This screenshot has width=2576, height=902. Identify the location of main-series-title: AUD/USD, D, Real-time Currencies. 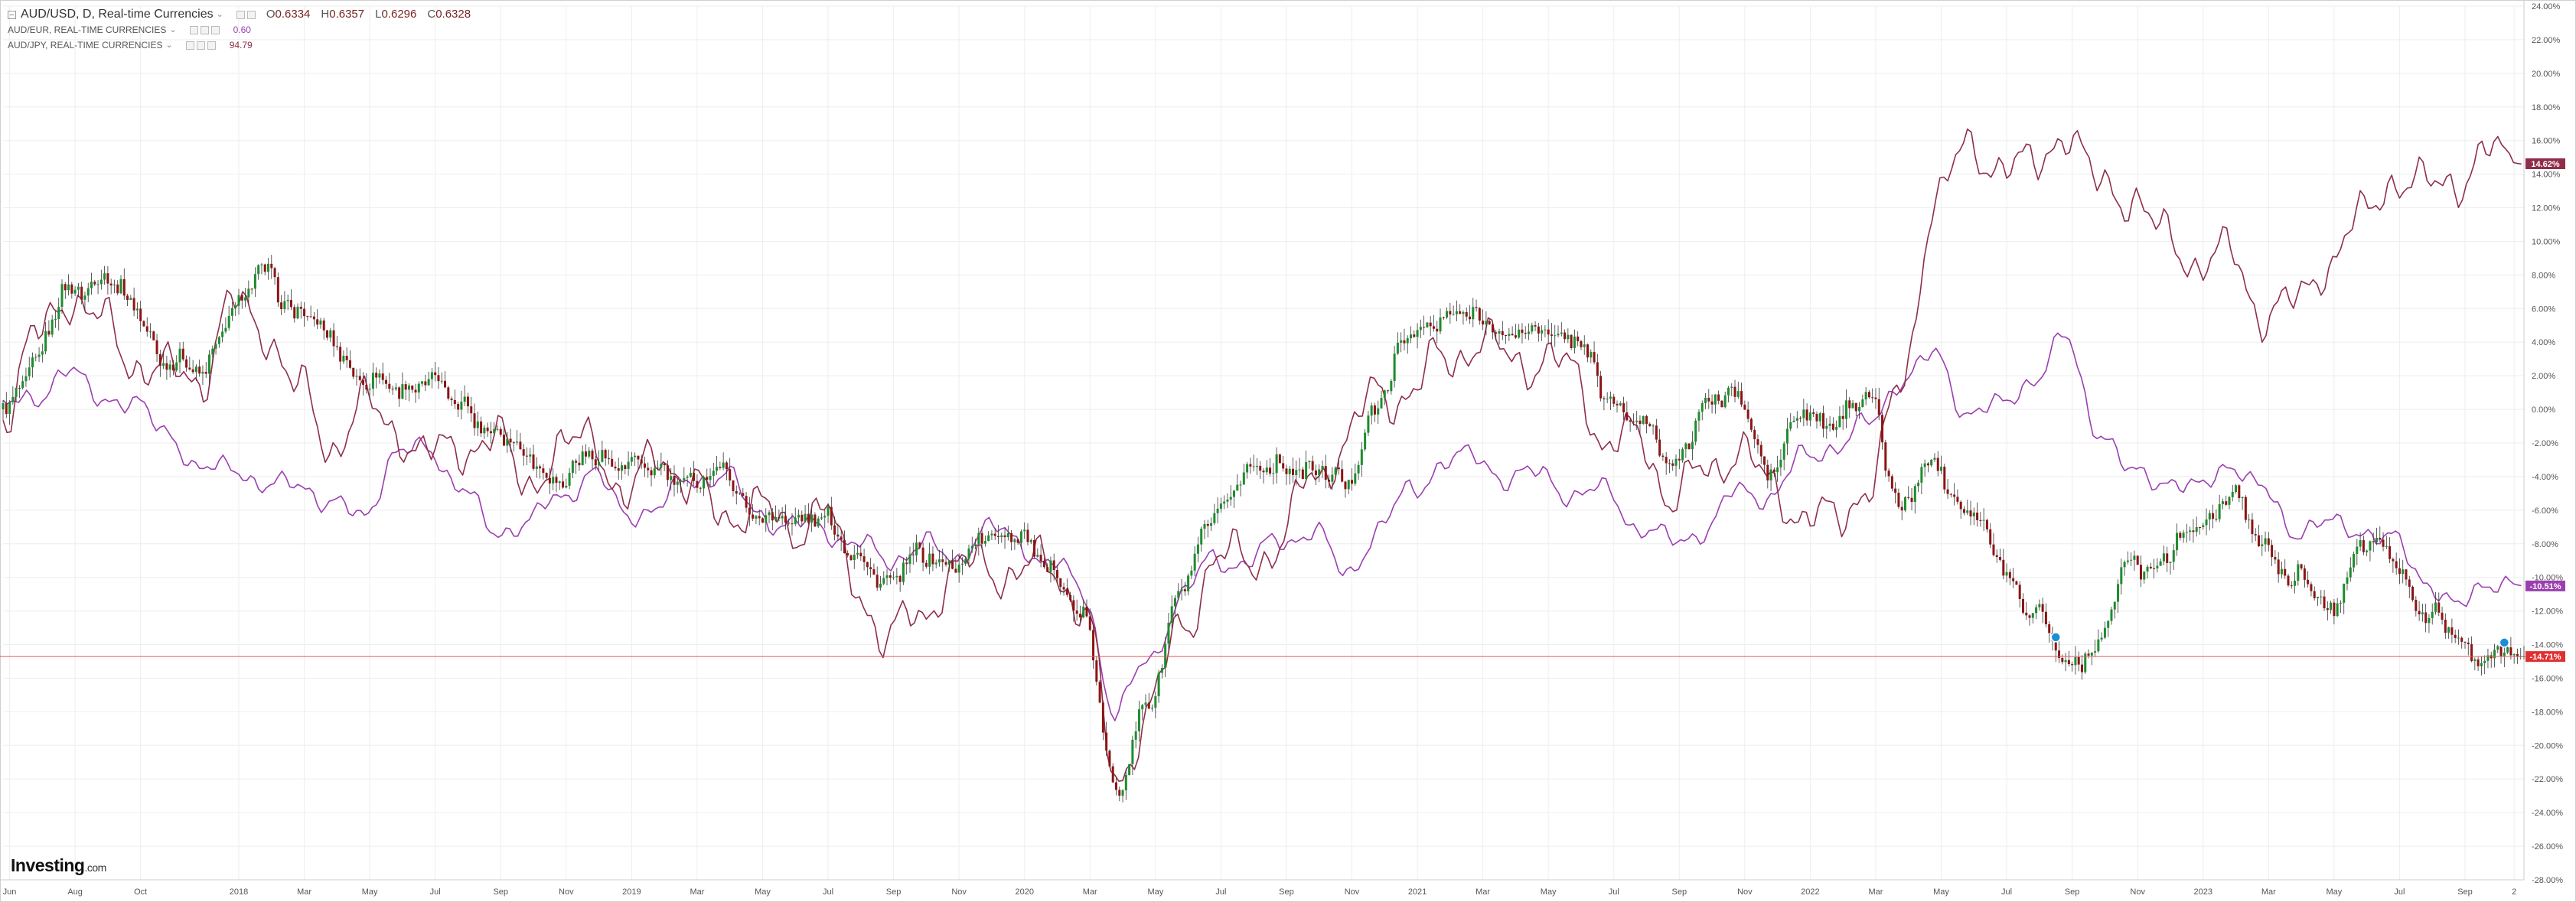
(117, 14).